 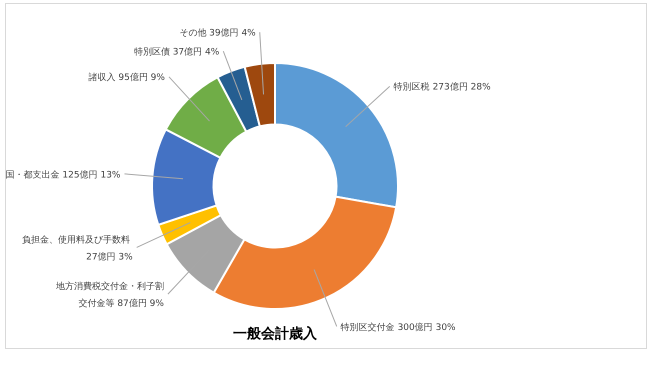 I want to click on slice-label: 特別区税 273億円 28%, so click(x=443, y=87).